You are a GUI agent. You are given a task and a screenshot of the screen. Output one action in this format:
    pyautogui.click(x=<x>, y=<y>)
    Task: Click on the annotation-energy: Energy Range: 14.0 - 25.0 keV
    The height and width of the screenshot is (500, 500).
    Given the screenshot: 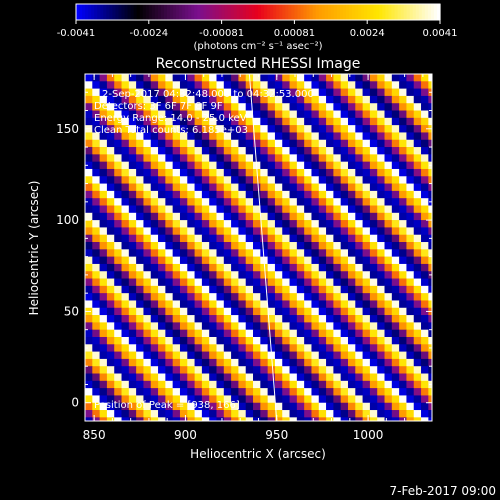 What is the action you would take?
    pyautogui.click(x=170, y=118)
    